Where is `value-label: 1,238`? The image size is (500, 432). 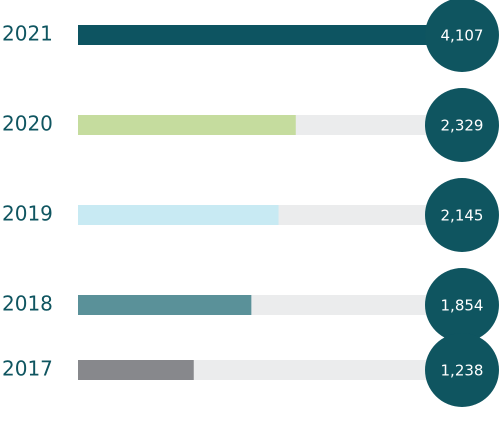
value-label: 1,238 is located at coordinates (462, 371).